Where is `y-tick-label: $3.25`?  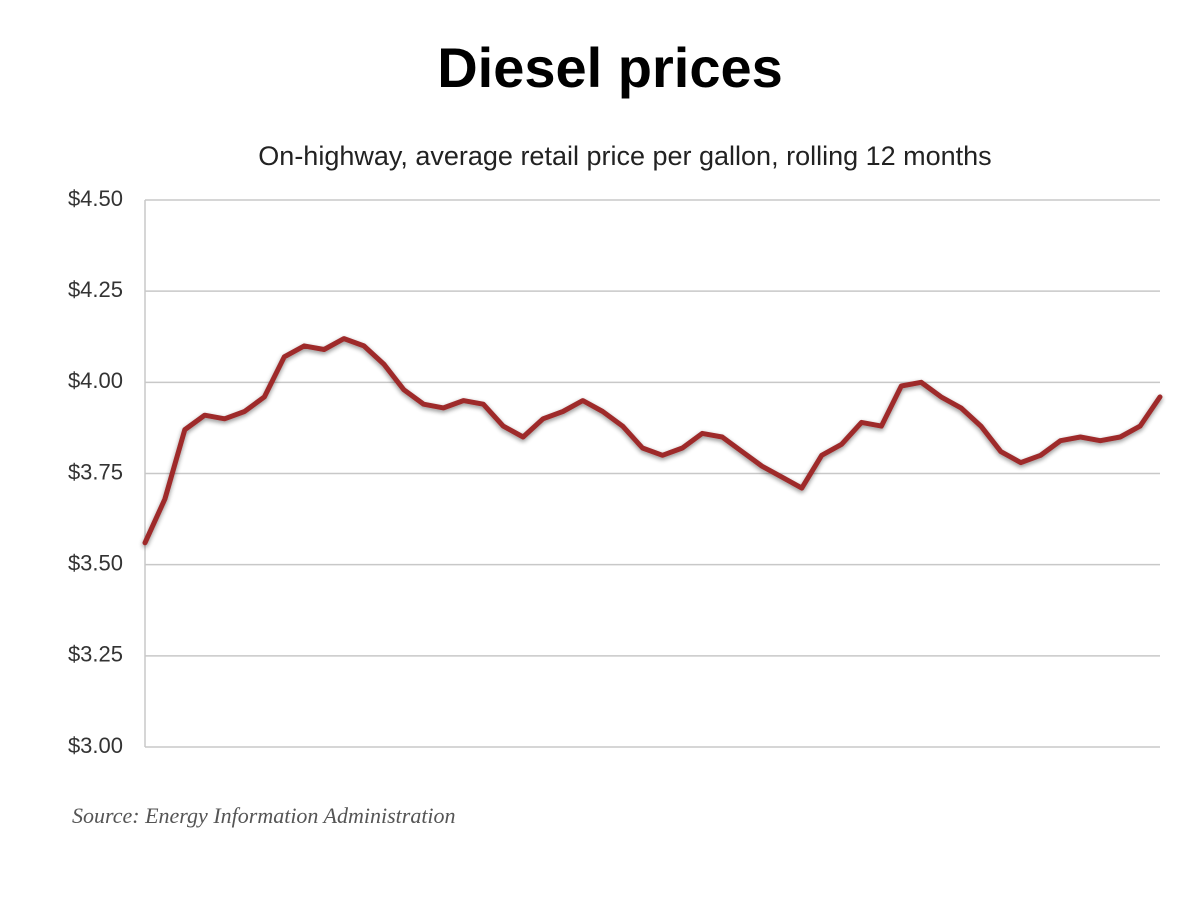
y-tick-label: $3.25 is located at coordinates (95, 654).